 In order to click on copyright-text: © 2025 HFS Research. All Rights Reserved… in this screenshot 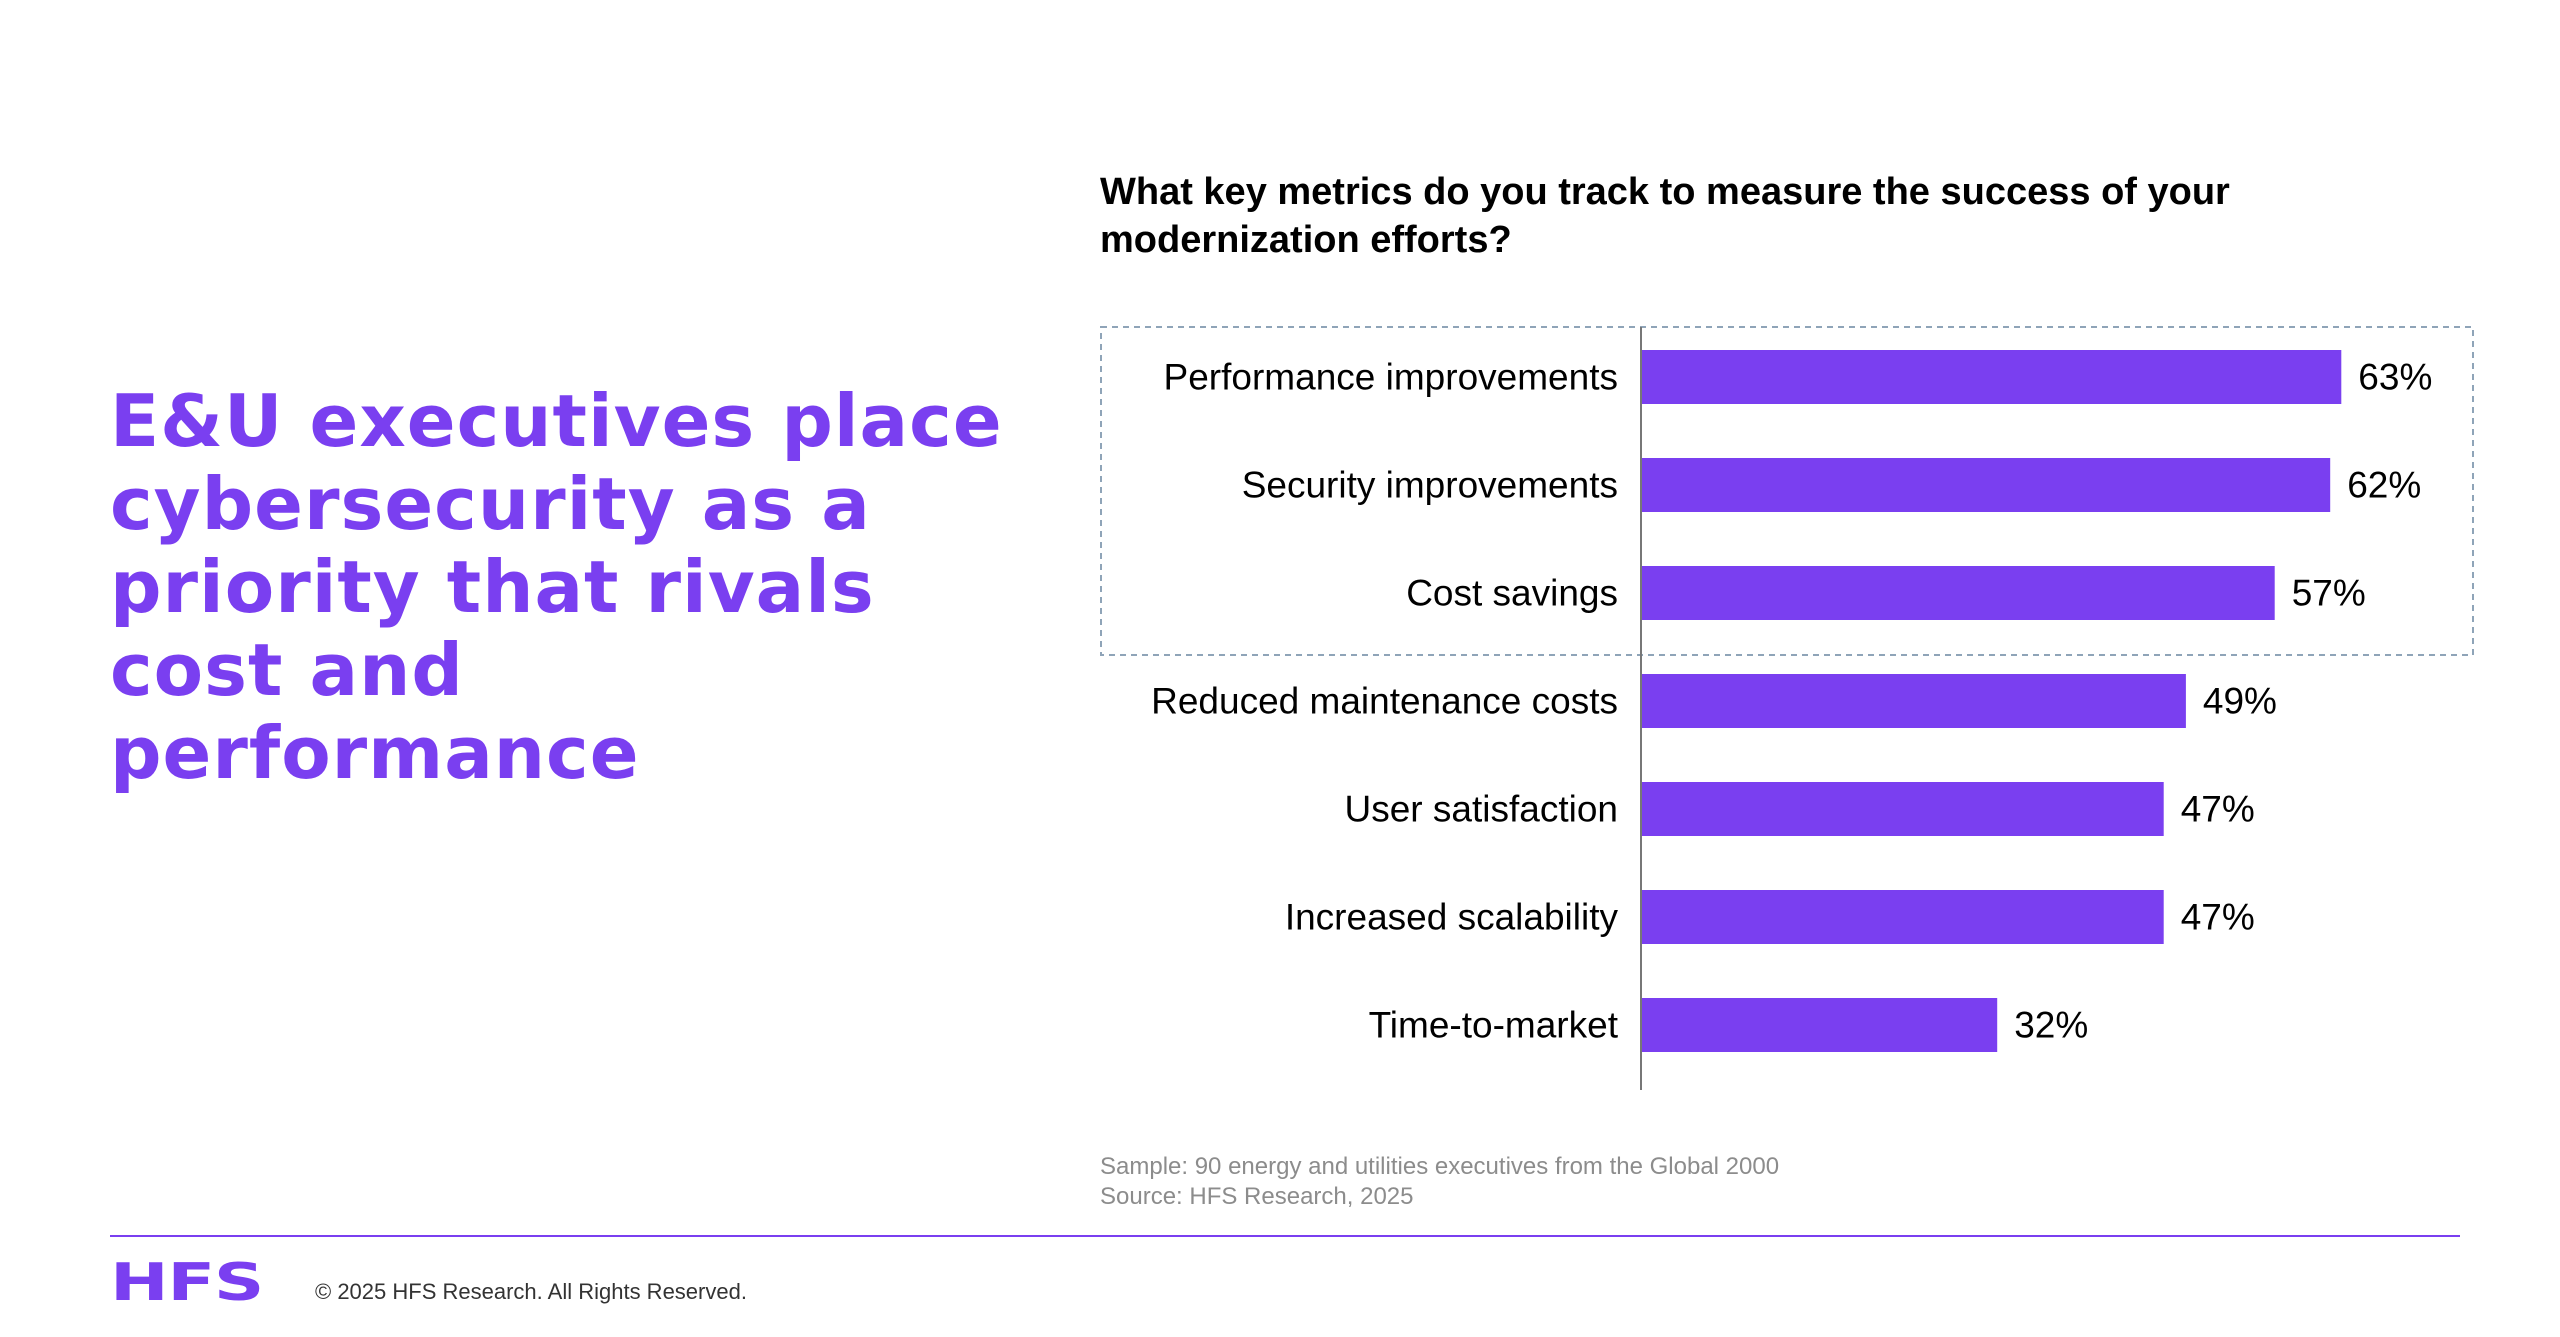, I will do `click(531, 1291)`.